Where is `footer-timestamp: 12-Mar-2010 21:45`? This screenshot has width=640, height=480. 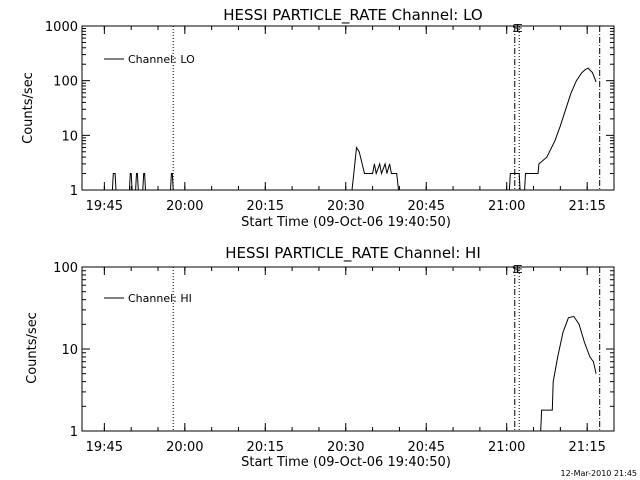 footer-timestamp: 12-Mar-2010 21:45 is located at coordinates (599, 473).